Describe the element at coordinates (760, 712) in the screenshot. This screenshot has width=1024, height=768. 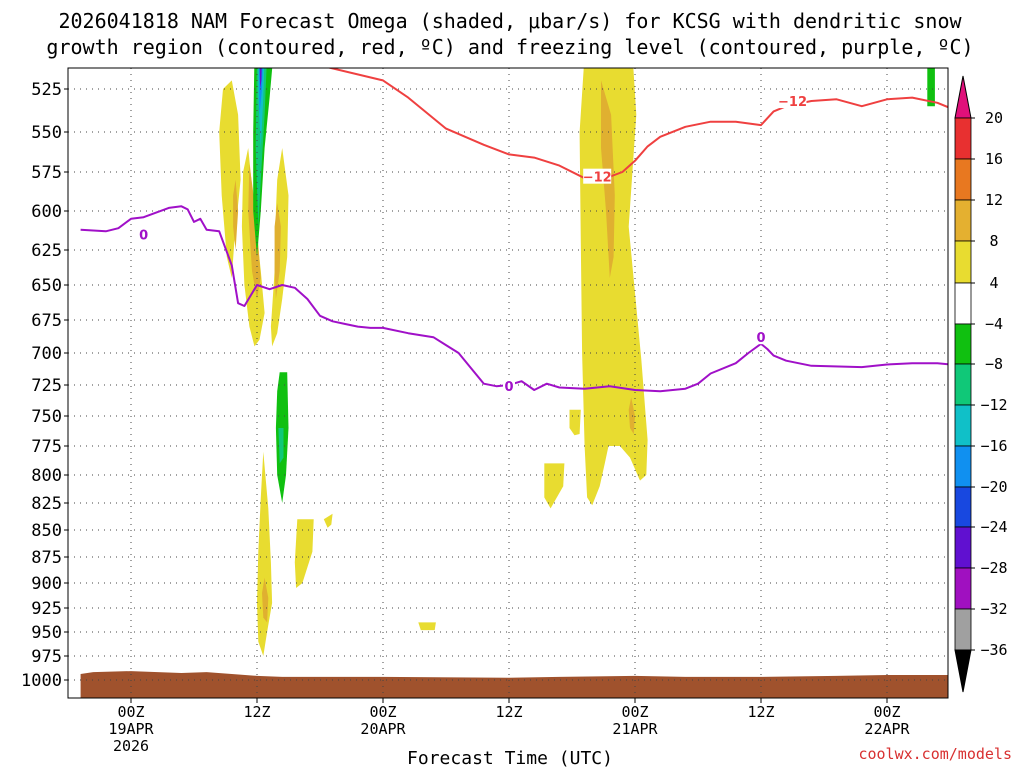
I see `x-tick-label-50-0: 12Z` at that location.